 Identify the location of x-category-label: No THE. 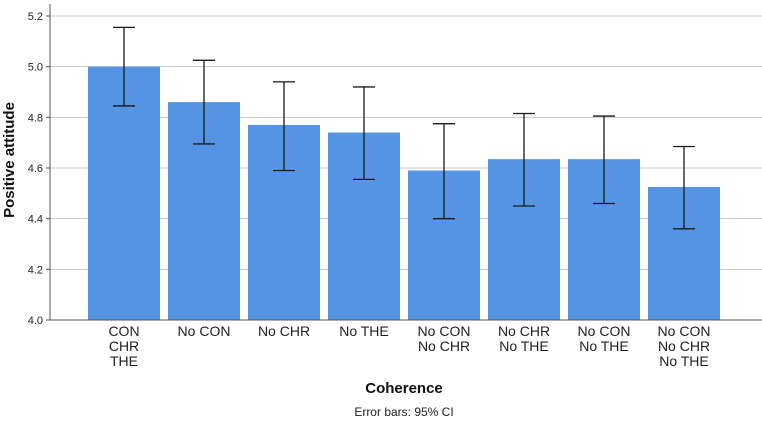
(364, 331).